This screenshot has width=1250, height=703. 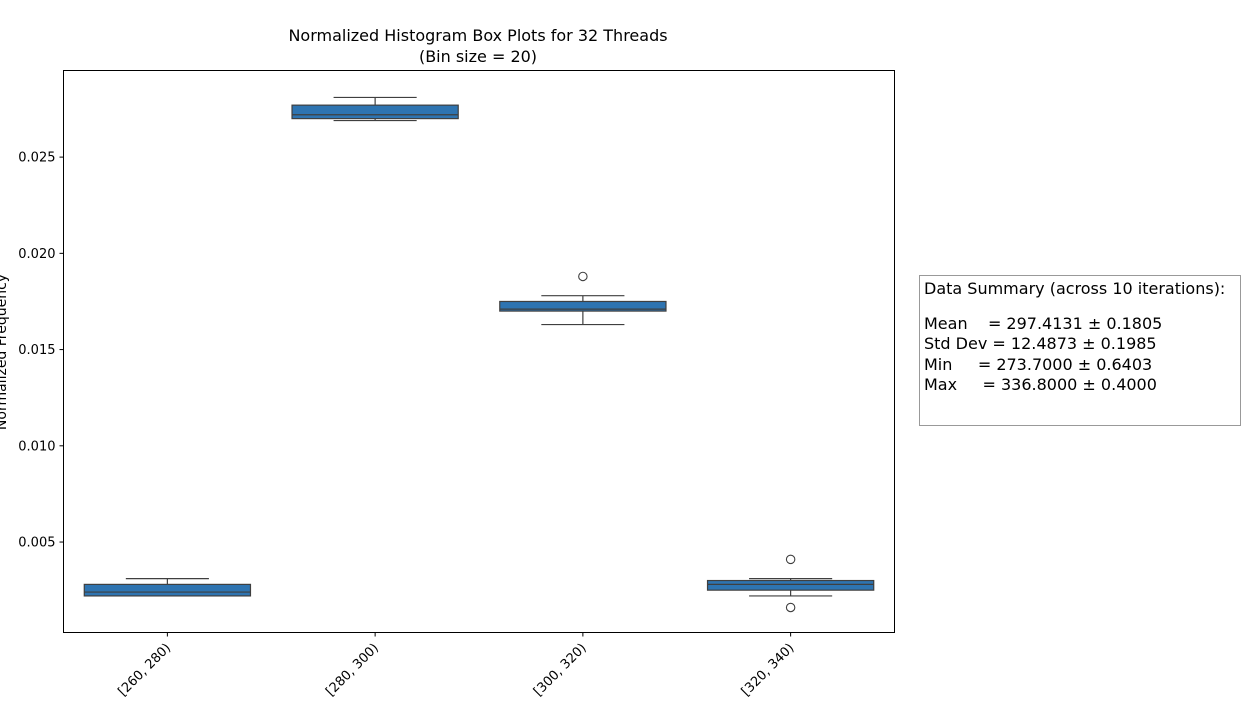 What do you see at coordinates (36, 254) in the screenshot?
I see `y-tick-label: 0.020` at bounding box center [36, 254].